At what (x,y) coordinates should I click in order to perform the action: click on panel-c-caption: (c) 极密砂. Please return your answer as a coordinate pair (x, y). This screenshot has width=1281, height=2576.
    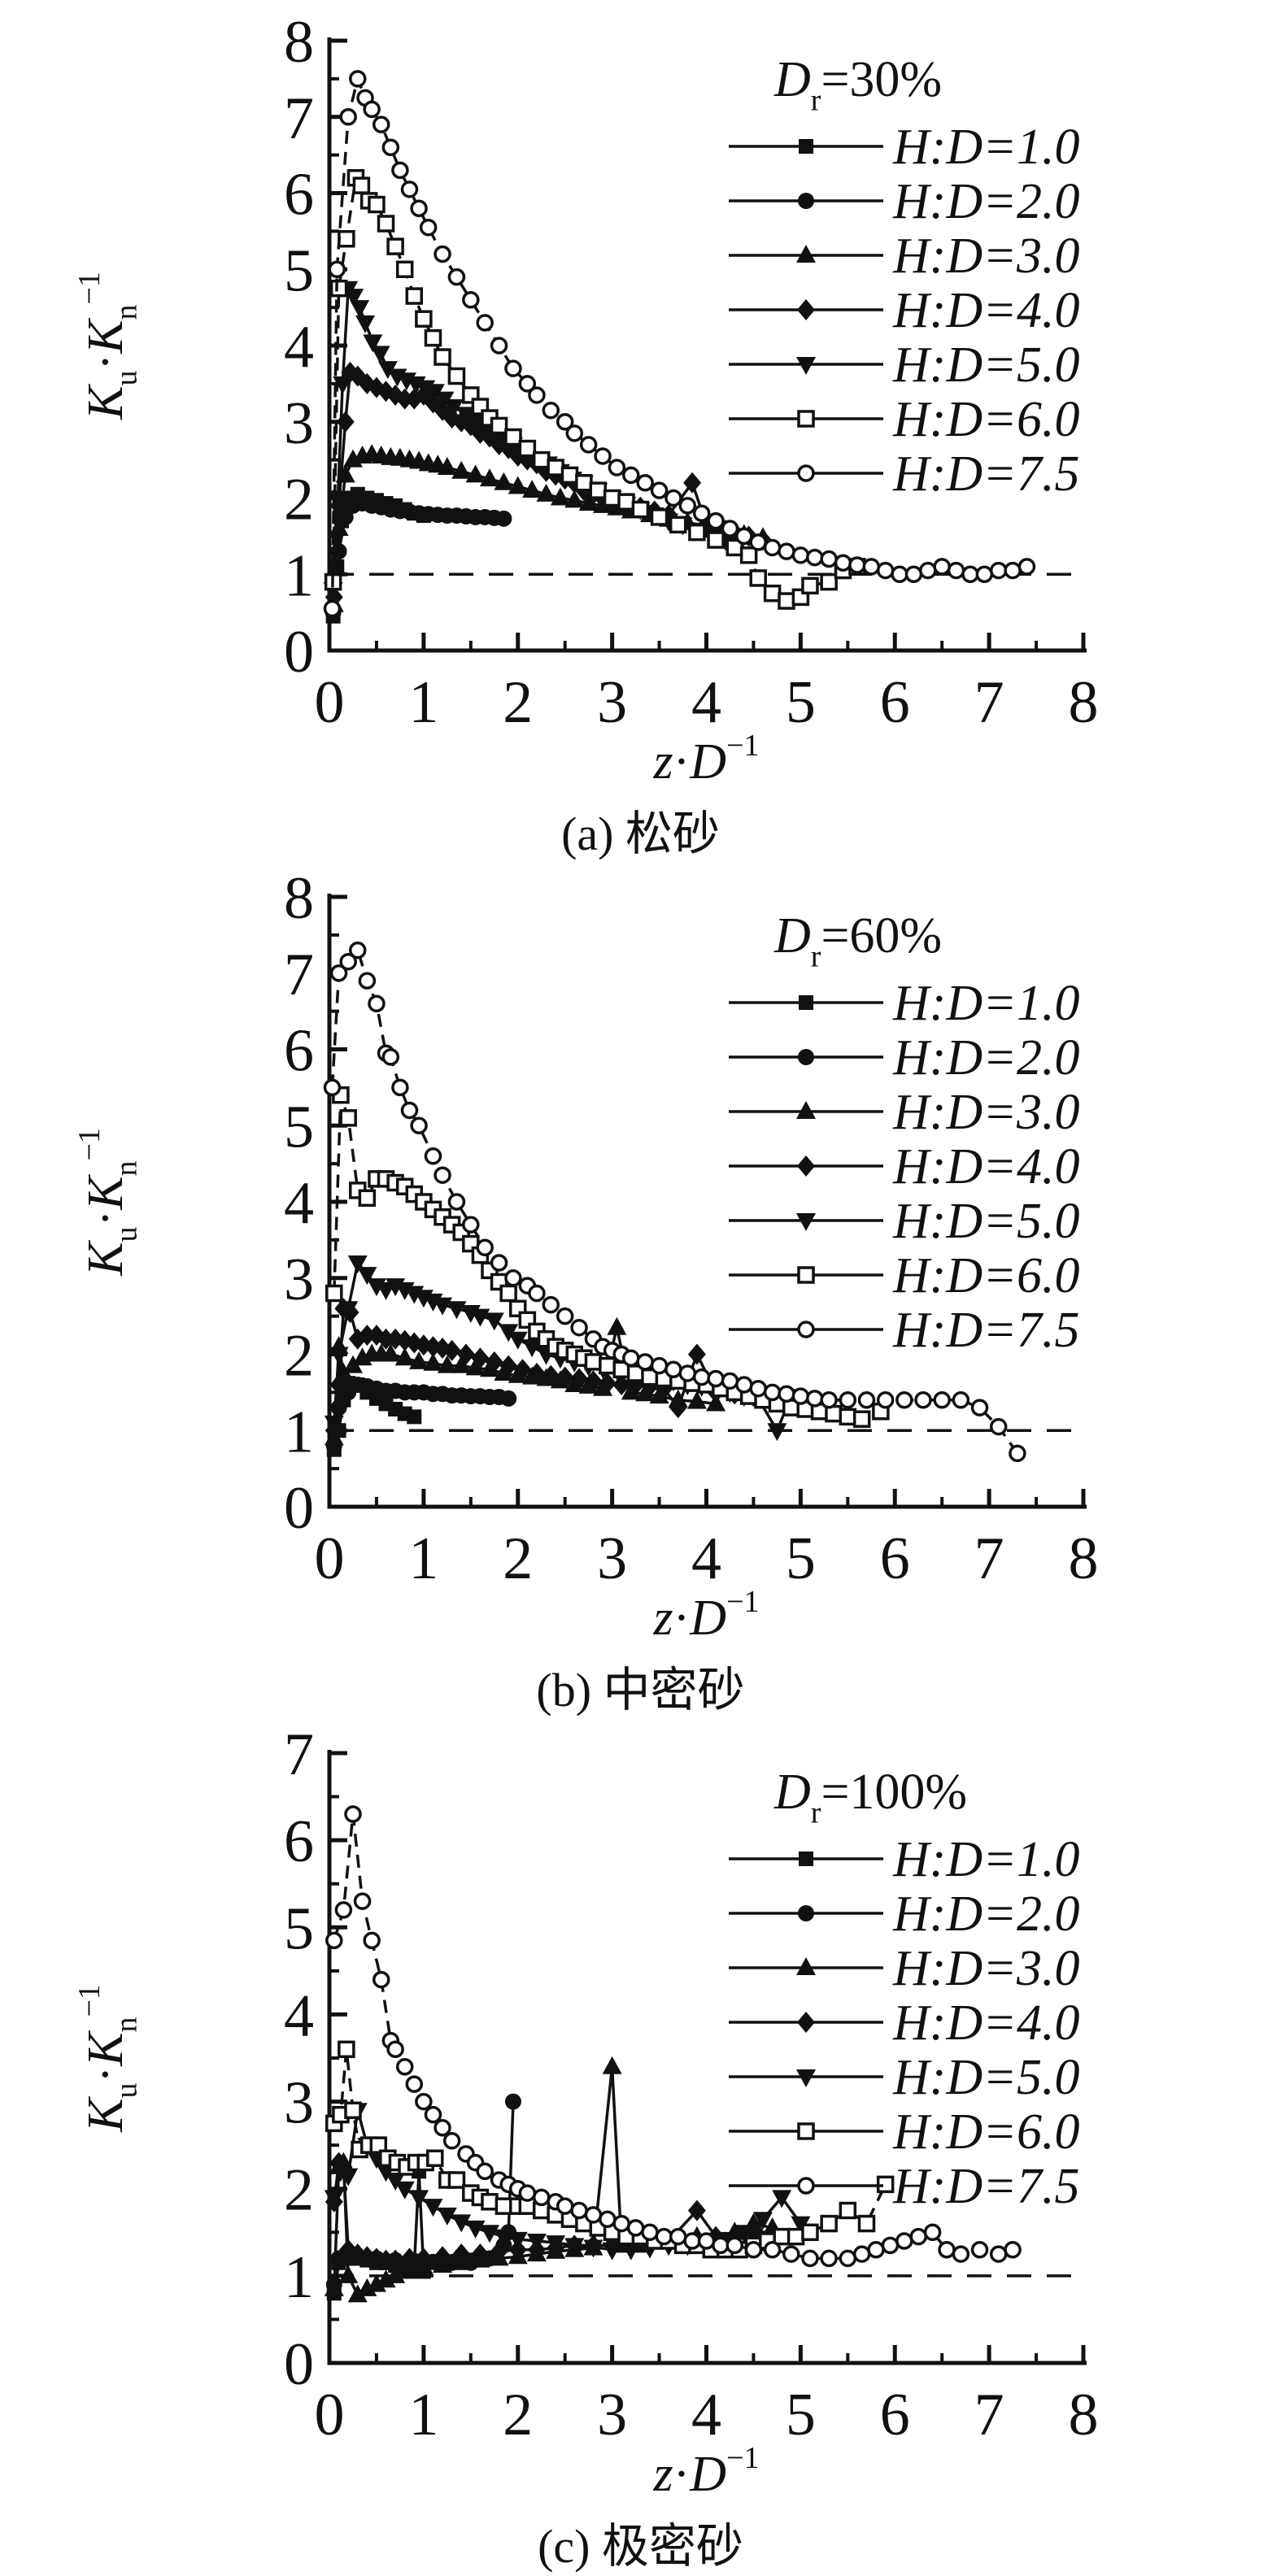
    Looking at the image, I should click on (640, 2547).